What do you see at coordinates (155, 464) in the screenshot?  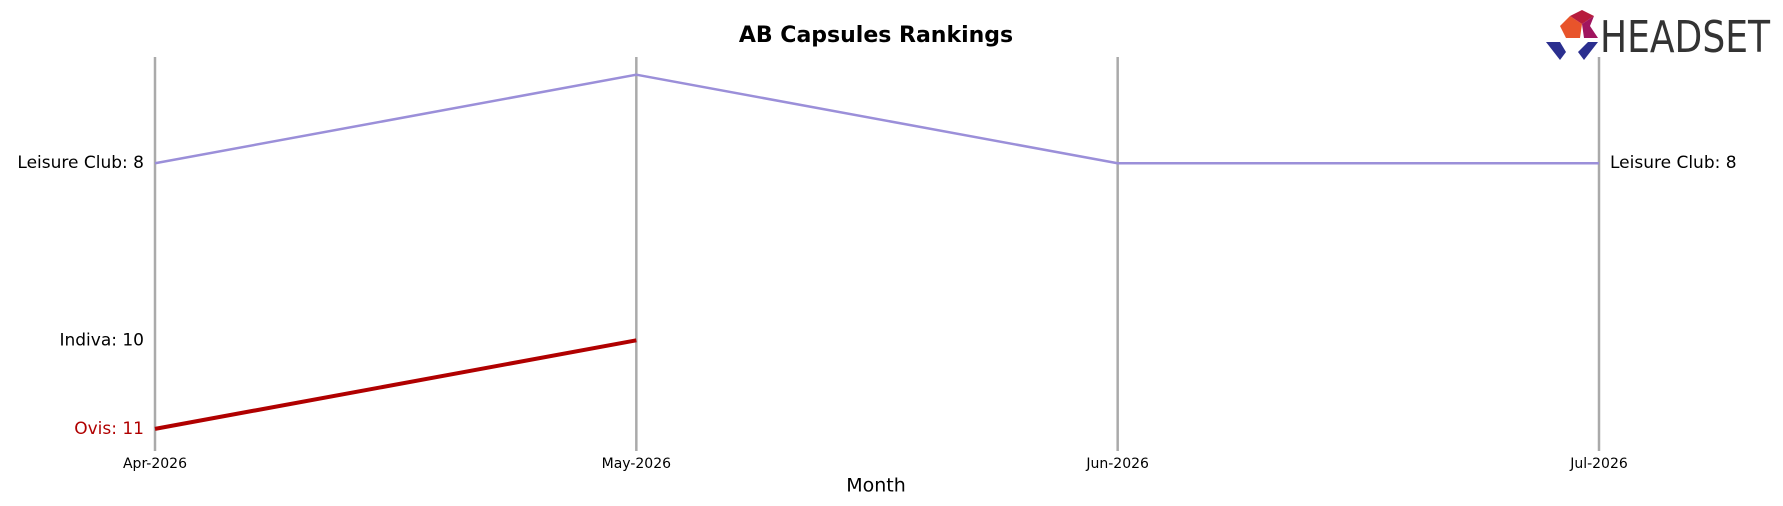 I see `x-tick-label: Apr-2026` at bounding box center [155, 464].